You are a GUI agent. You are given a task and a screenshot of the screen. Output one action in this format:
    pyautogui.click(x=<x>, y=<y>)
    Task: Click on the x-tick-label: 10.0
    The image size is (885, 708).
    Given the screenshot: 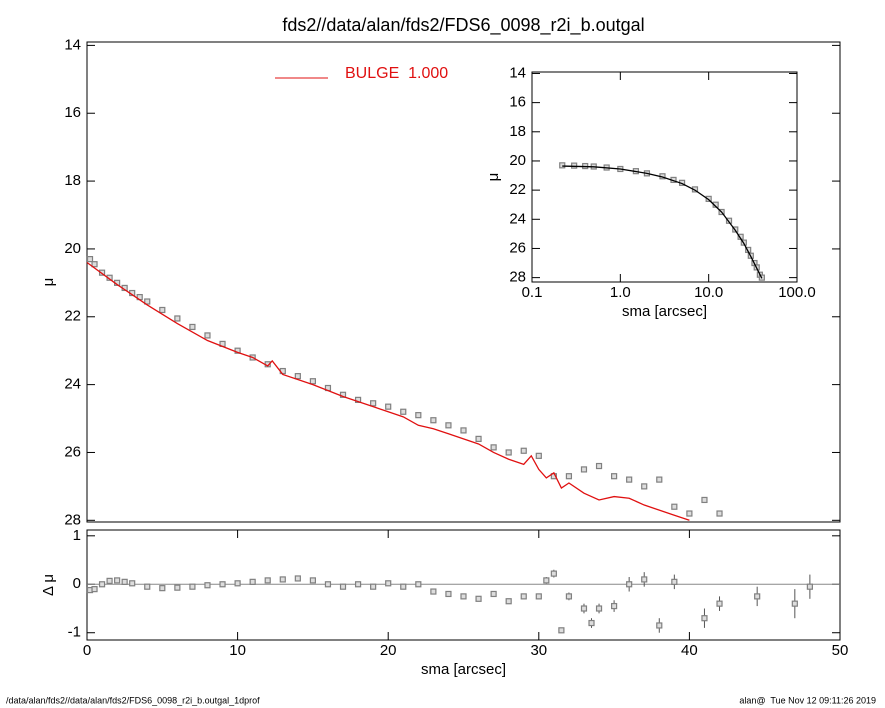 What is the action you would take?
    pyautogui.click(x=708, y=292)
    